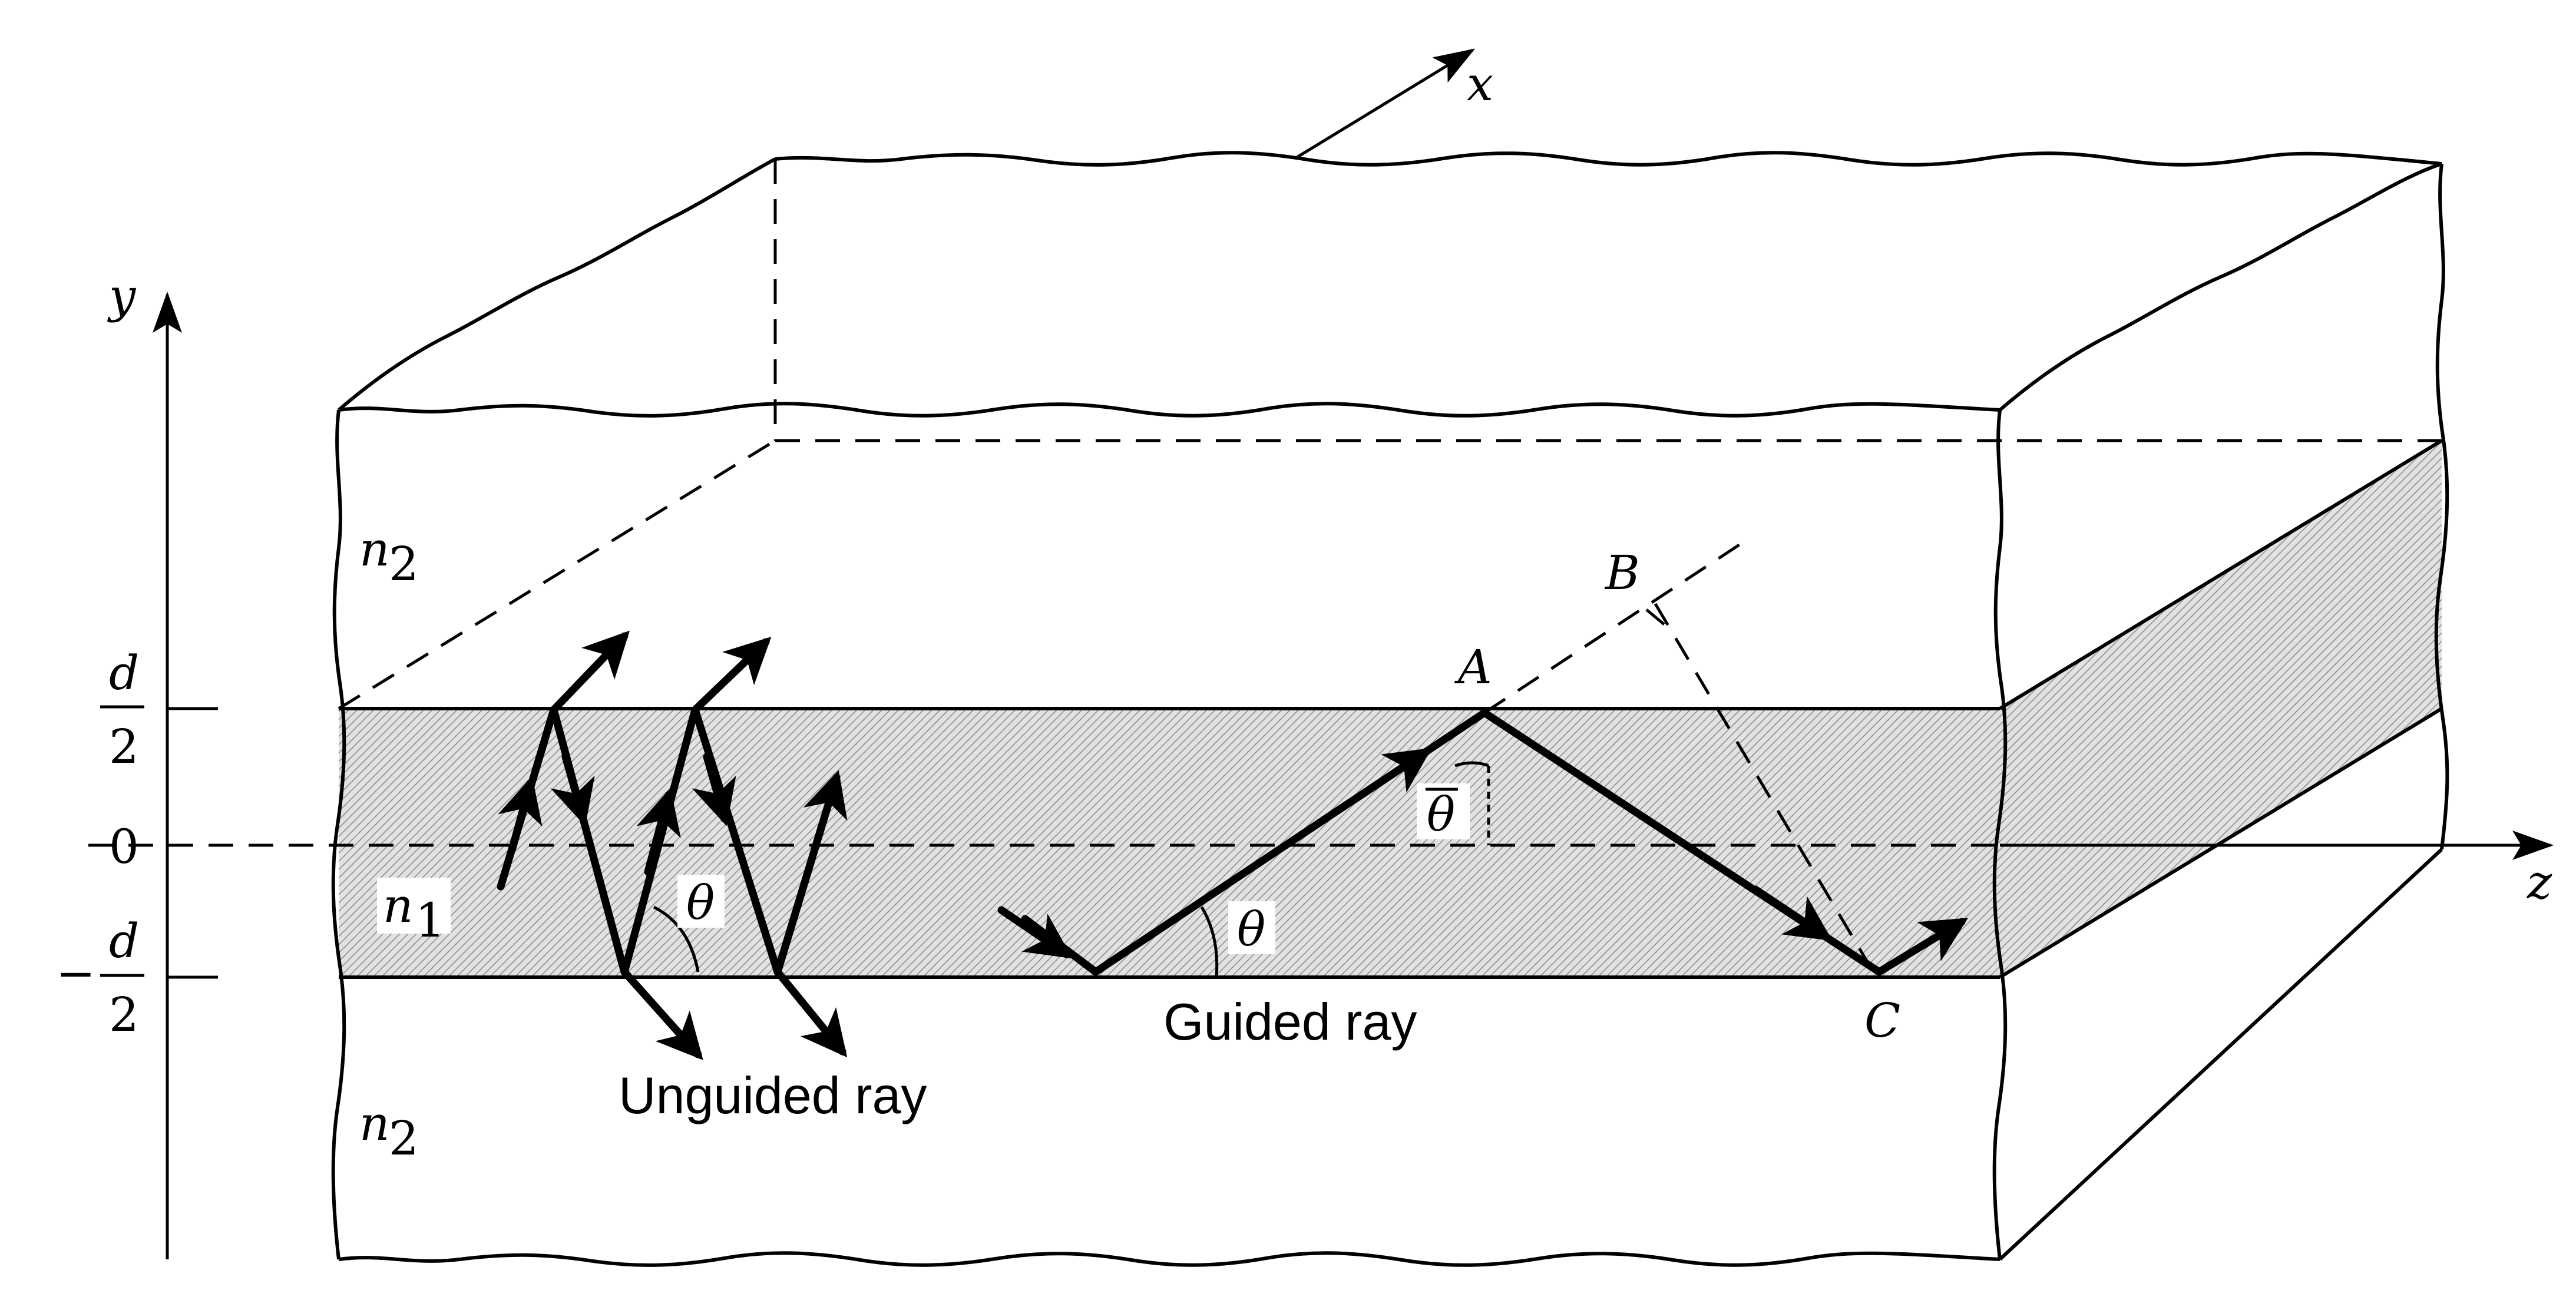  What do you see at coordinates (1441, 814) in the screenshot?
I see `label-theta-bar: θ` at bounding box center [1441, 814].